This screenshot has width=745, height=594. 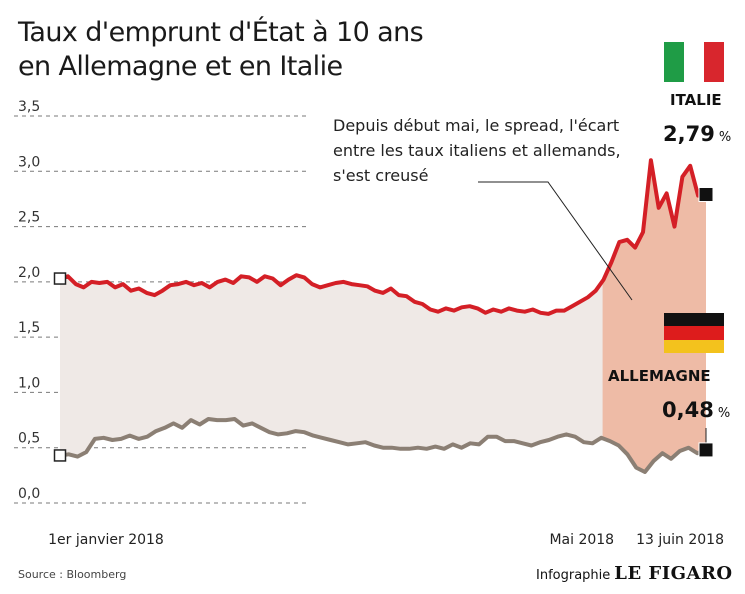 I want to click on credit: Infographie LE FIGARO, so click(x=634, y=573).